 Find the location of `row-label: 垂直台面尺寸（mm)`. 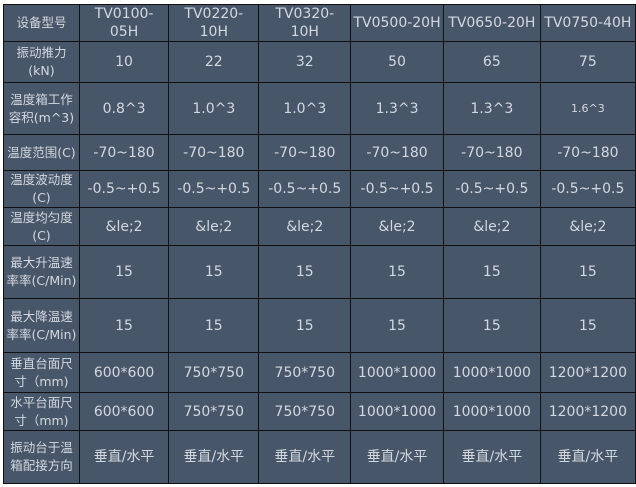

row-label: 垂直台面尺寸（mm) is located at coordinates (41, 372).